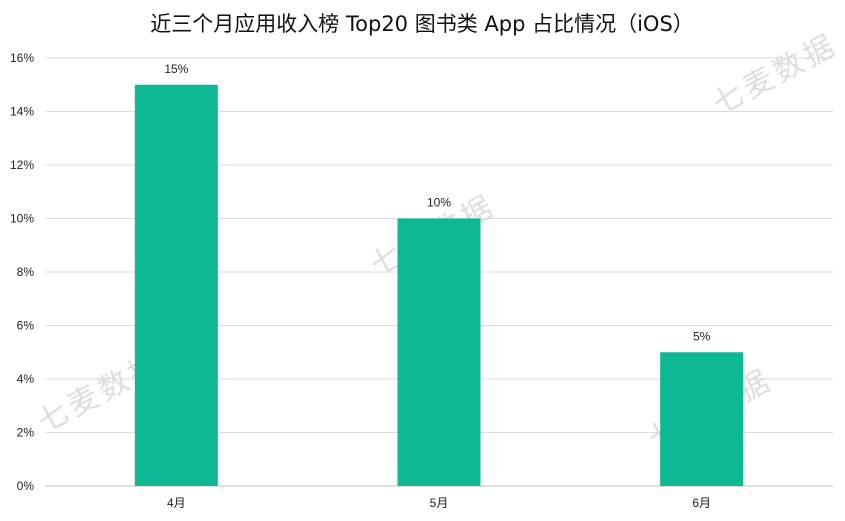 The width and height of the screenshot is (845, 521). What do you see at coordinates (26, 433) in the screenshot?
I see `y-tick-label: 2%` at bounding box center [26, 433].